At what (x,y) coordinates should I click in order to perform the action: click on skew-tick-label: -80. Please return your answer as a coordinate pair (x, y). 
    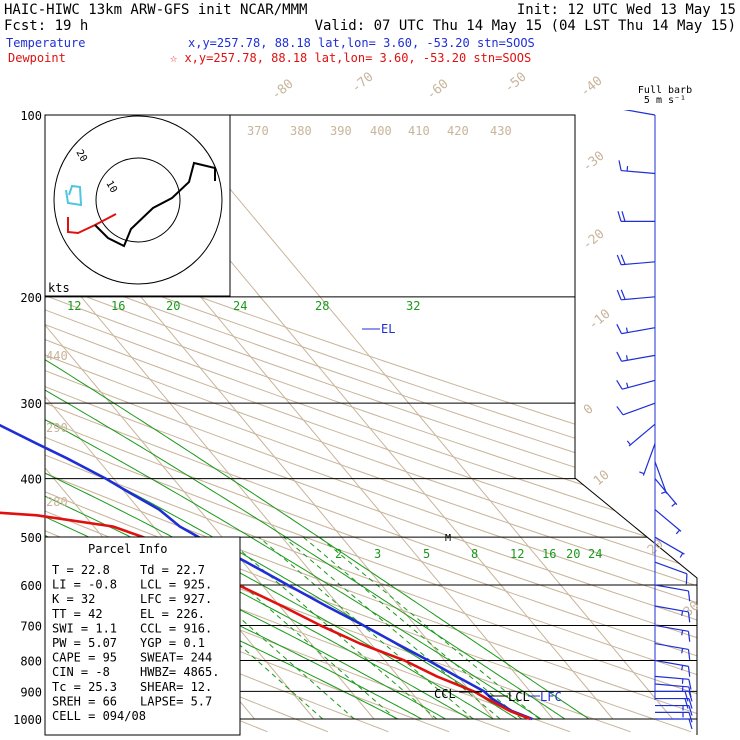
    Looking at the image, I should click on (283, 89).